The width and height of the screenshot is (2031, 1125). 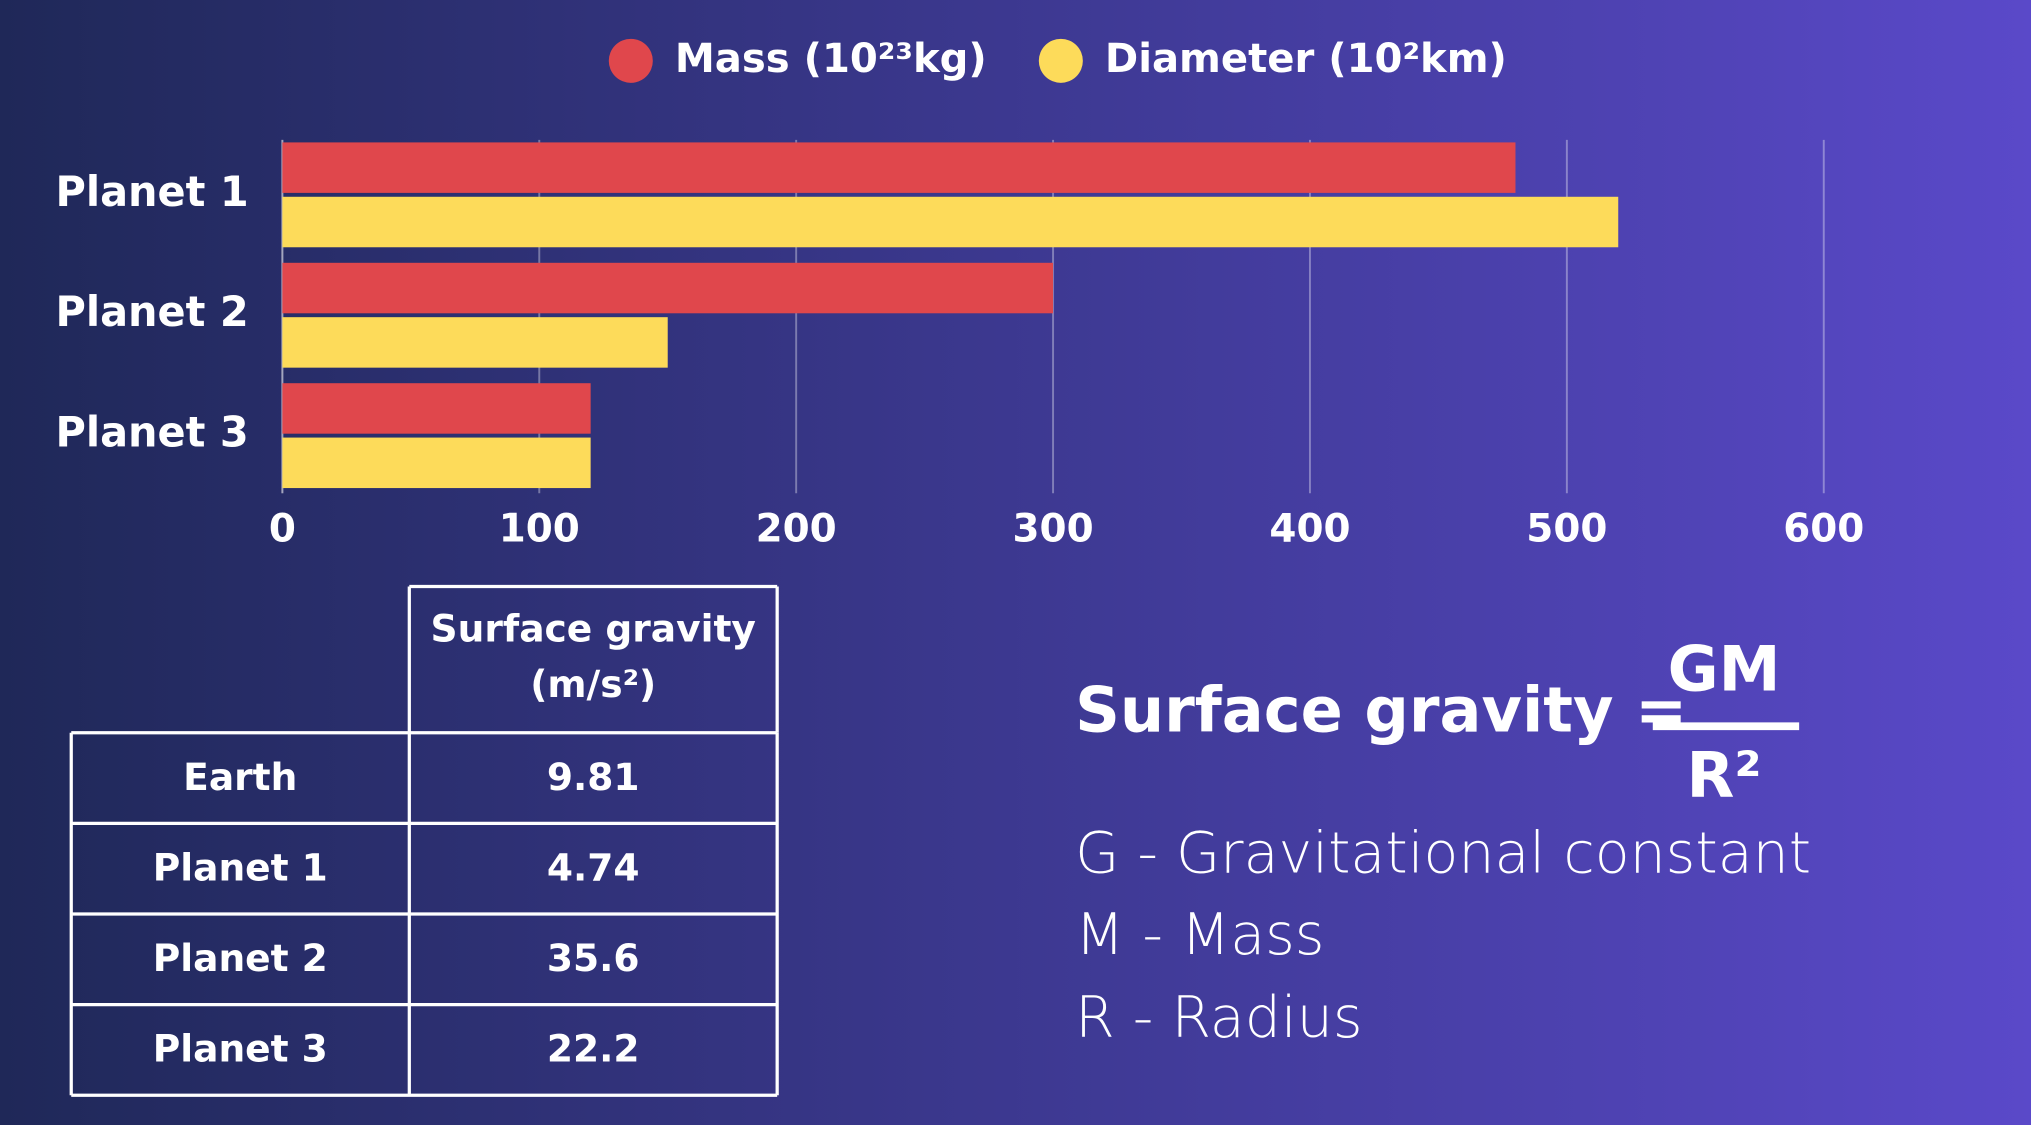 What do you see at coordinates (240, 777) in the screenshot?
I see `row-label: Earth` at bounding box center [240, 777].